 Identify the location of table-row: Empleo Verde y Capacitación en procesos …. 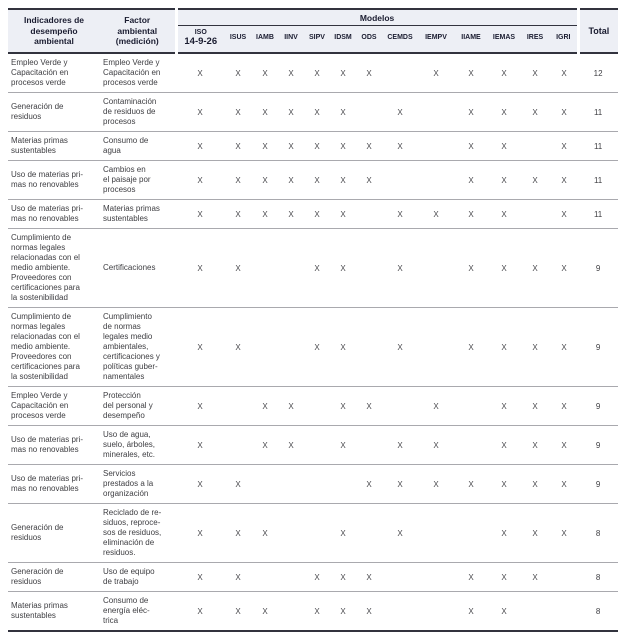
(313, 406).